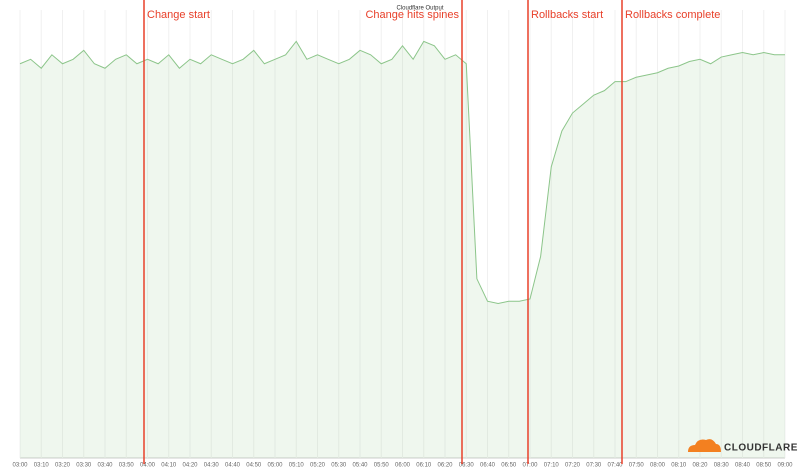  Describe the element at coordinates (20, 466) in the screenshot. I see `x-tick-label: 03:00` at that location.